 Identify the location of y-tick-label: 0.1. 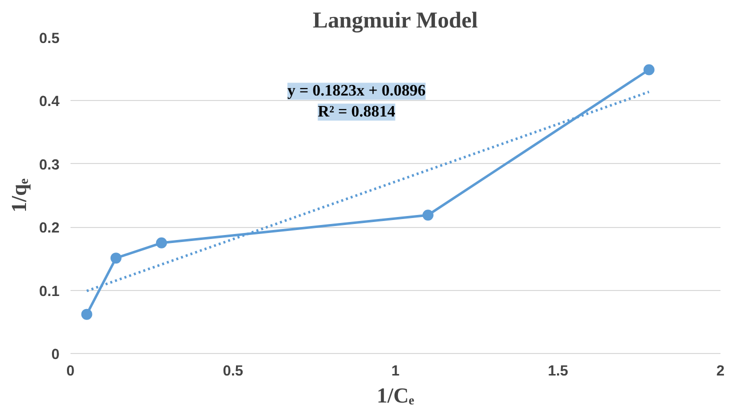
(49, 292).